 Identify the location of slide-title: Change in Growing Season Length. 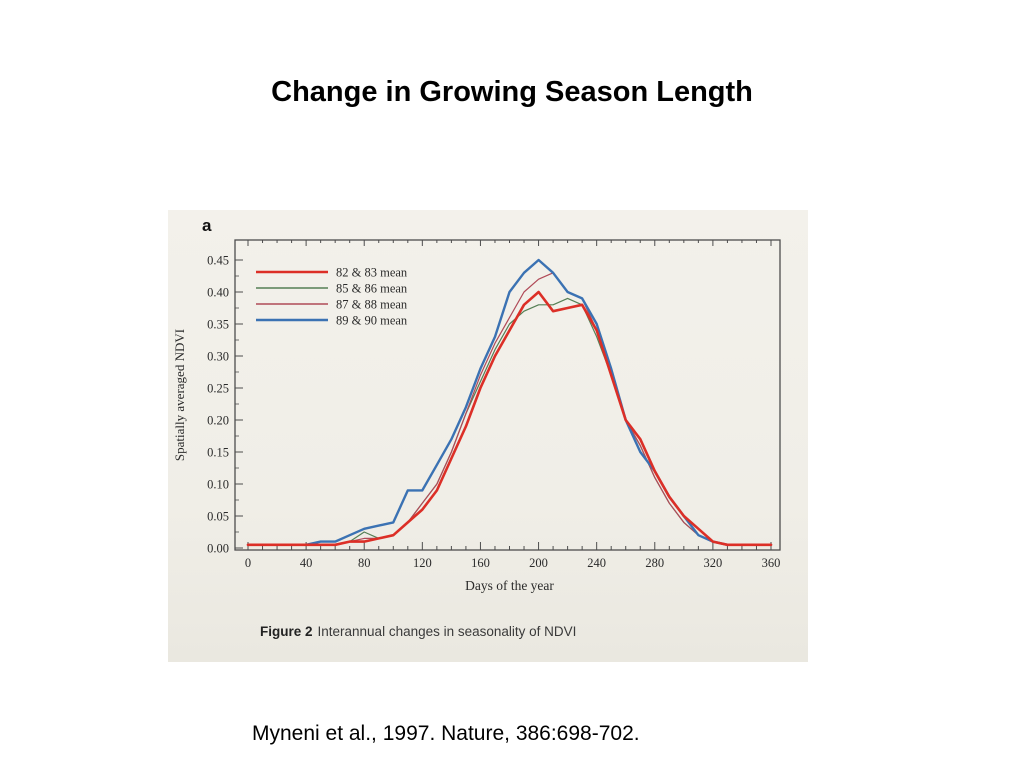
(512, 92).